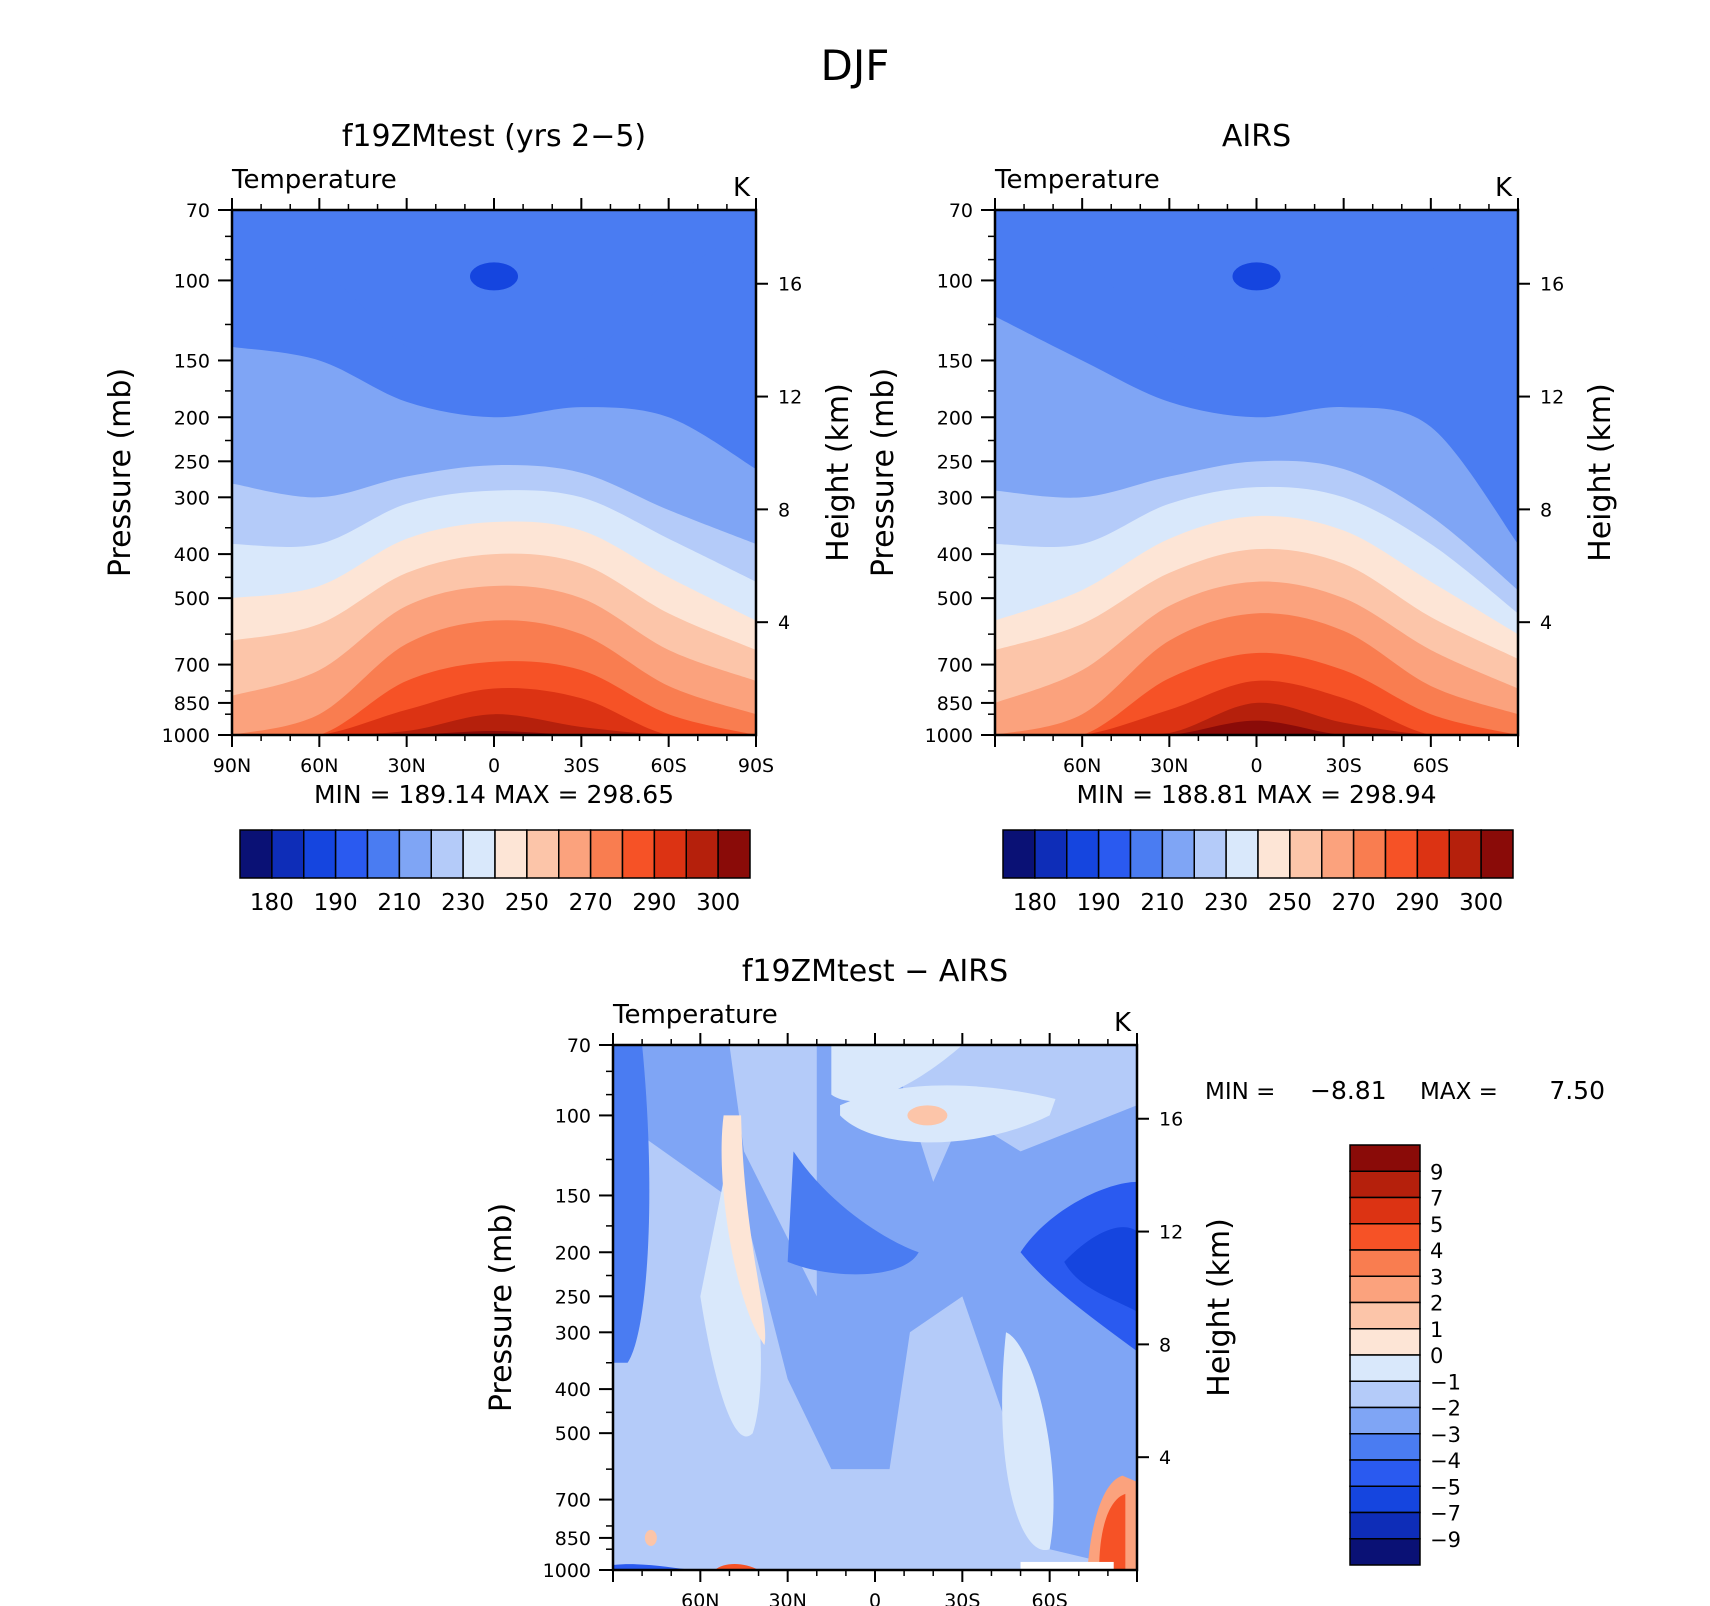 The image size is (1710, 1606). What do you see at coordinates (1445, 1487) in the screenshot?
I see `colorbar-tick-label: −5` at bounding box center [1445, 1487].